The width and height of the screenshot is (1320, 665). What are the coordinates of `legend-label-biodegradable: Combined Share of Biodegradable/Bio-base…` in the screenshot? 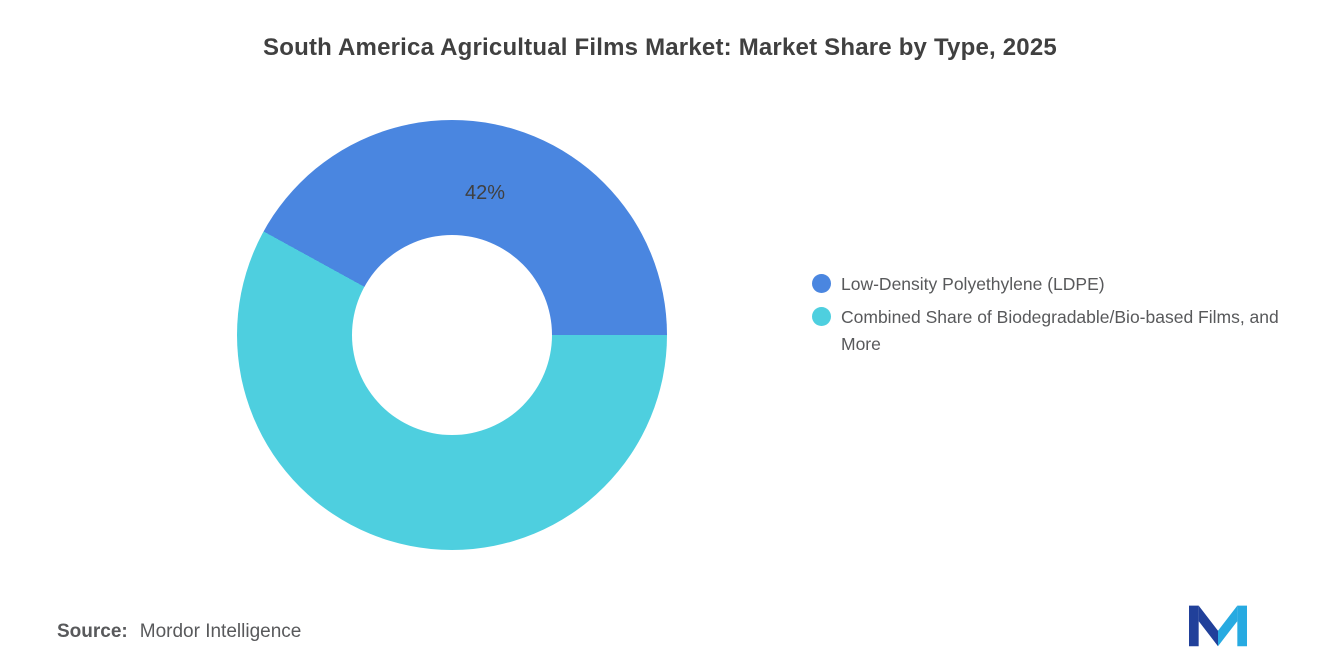 It's located at (1060, 331).